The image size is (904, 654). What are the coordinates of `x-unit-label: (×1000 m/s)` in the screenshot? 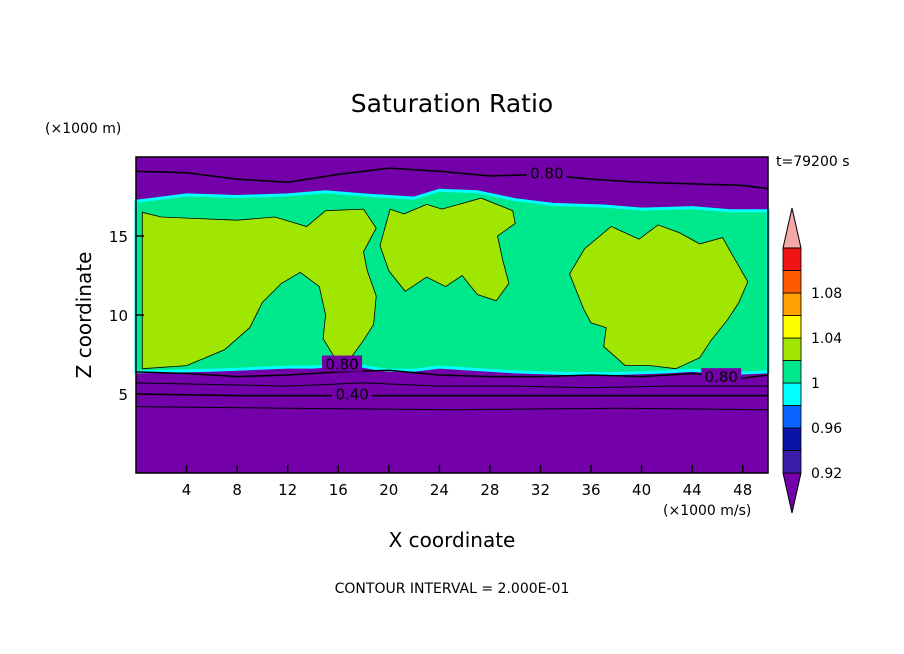 It's located at (707, 511).